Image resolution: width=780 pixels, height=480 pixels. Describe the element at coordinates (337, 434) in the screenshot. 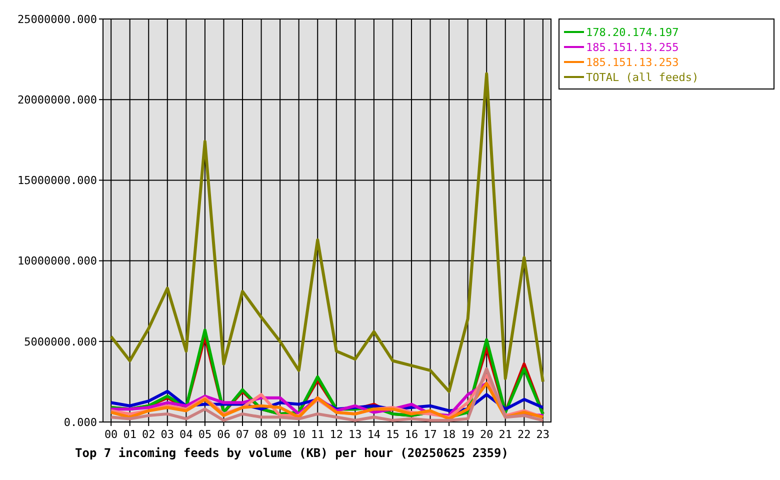

I see `x-tick-label: 12` at that location.